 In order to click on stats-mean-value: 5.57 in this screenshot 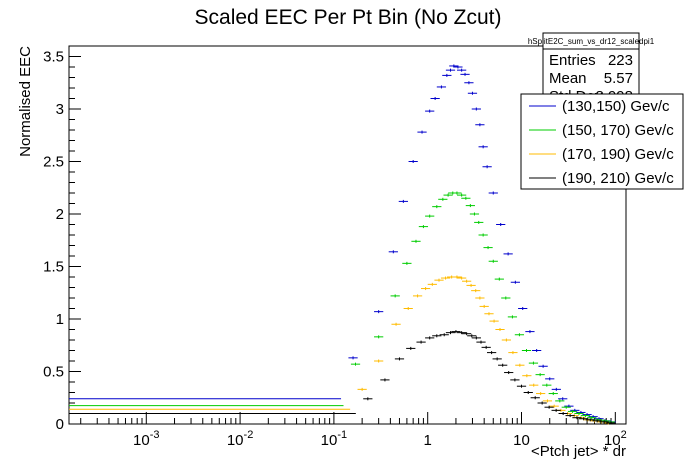, I will do `click(618, 78)`.